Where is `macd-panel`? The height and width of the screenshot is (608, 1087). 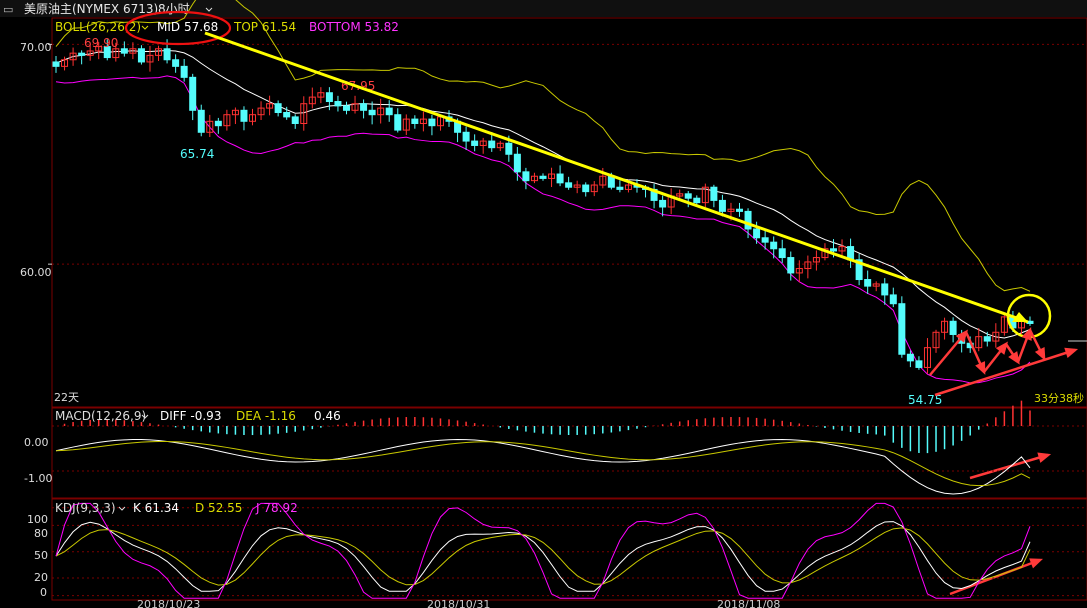 macd-panel is located at coordinates (569, 447).